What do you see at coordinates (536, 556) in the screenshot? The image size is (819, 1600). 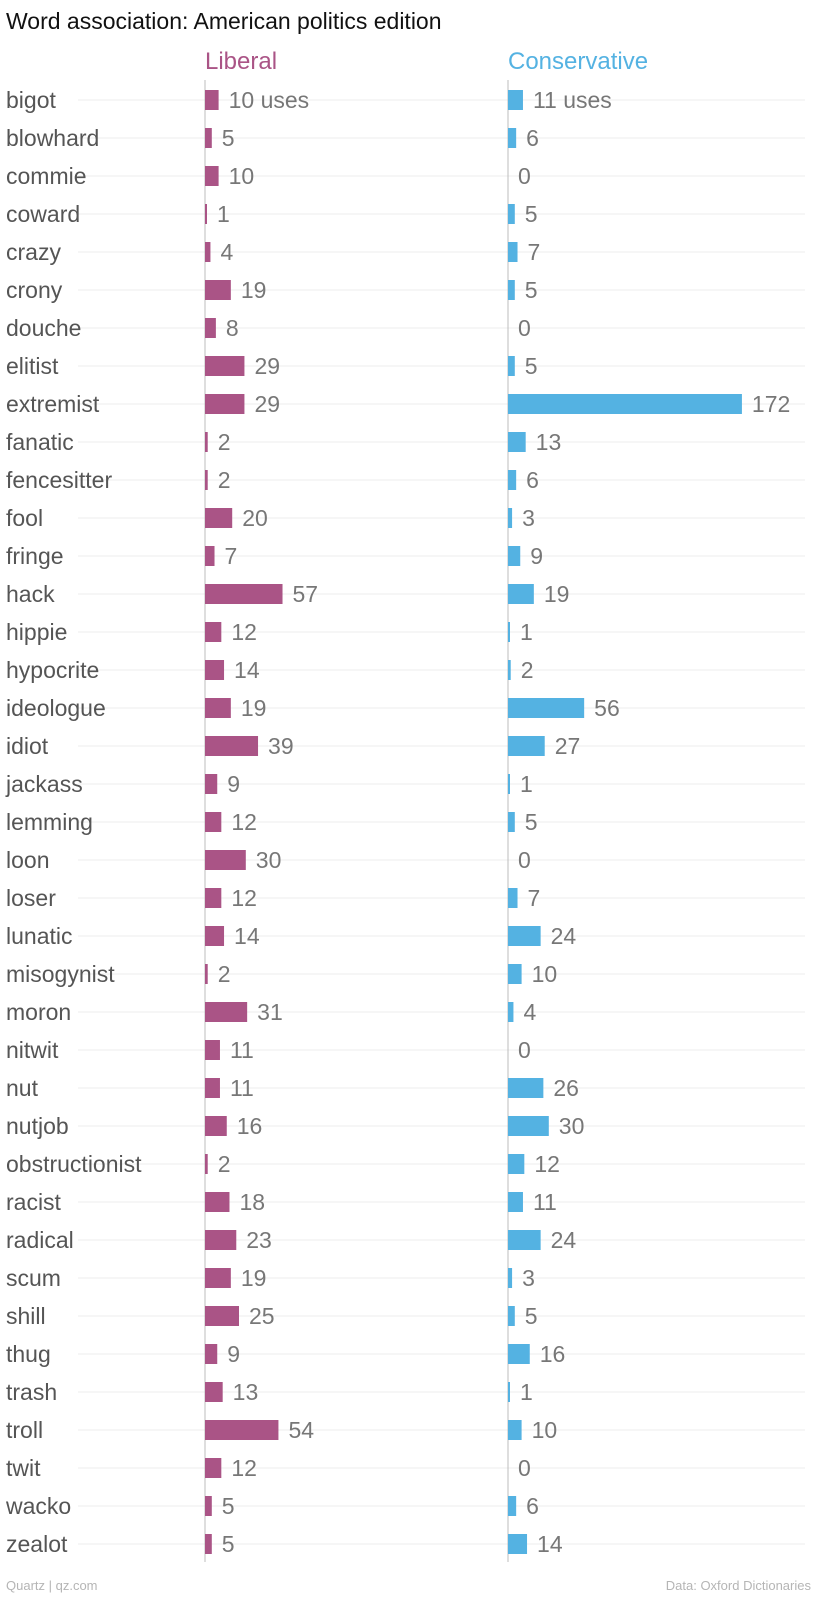 I see `data-label-conservative: 9` at bounding box center [536, 556].